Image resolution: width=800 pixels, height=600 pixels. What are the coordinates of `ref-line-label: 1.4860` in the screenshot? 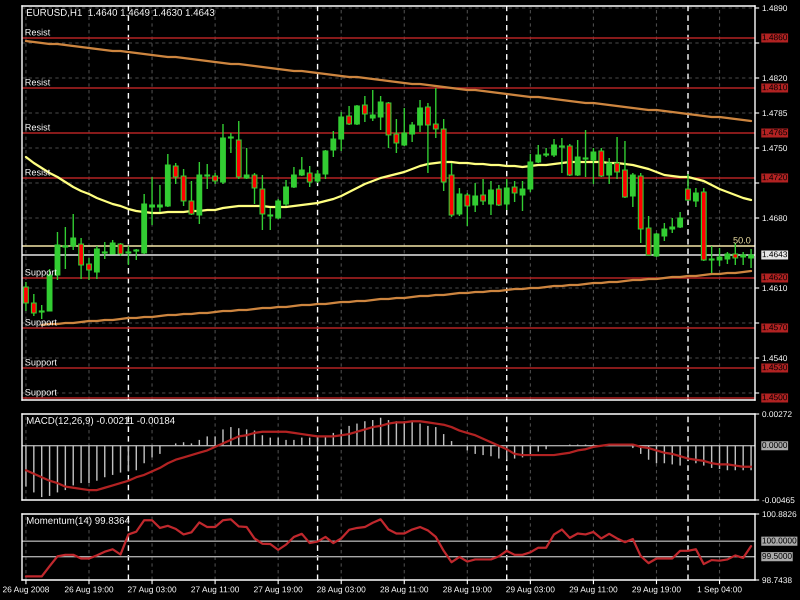 It's located at (775, 37).